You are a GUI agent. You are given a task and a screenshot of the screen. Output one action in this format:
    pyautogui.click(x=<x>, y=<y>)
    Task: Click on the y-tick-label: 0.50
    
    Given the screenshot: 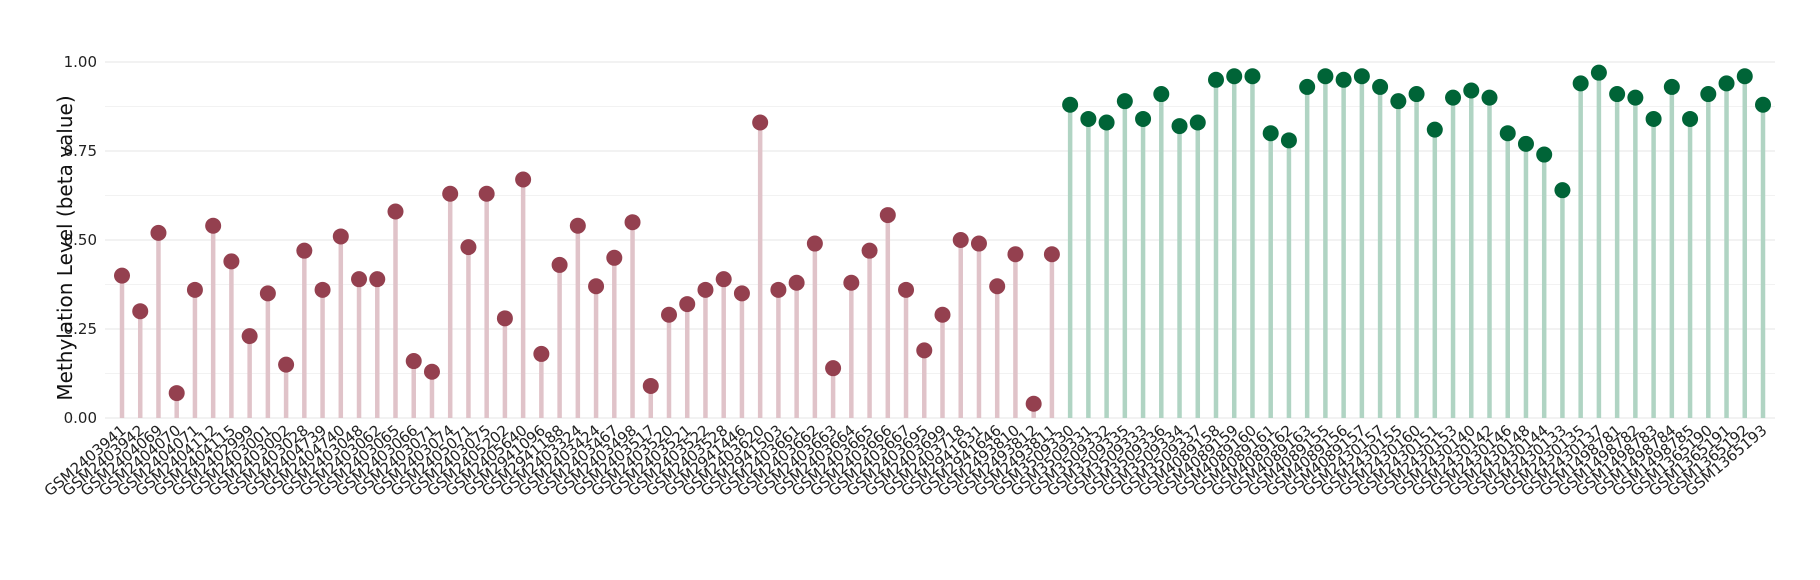 What is the action you would take?
    pyautogui.click(x=80, y=240)
    